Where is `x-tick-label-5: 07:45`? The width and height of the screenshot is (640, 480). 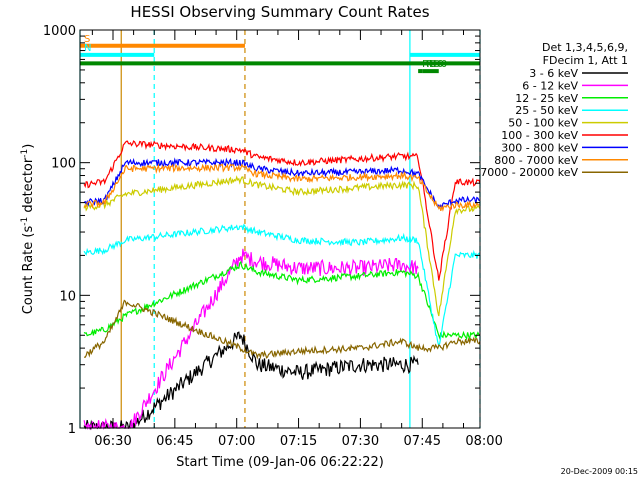 x-tick-label-5: 07:45 is located at coordinates (422, 441).